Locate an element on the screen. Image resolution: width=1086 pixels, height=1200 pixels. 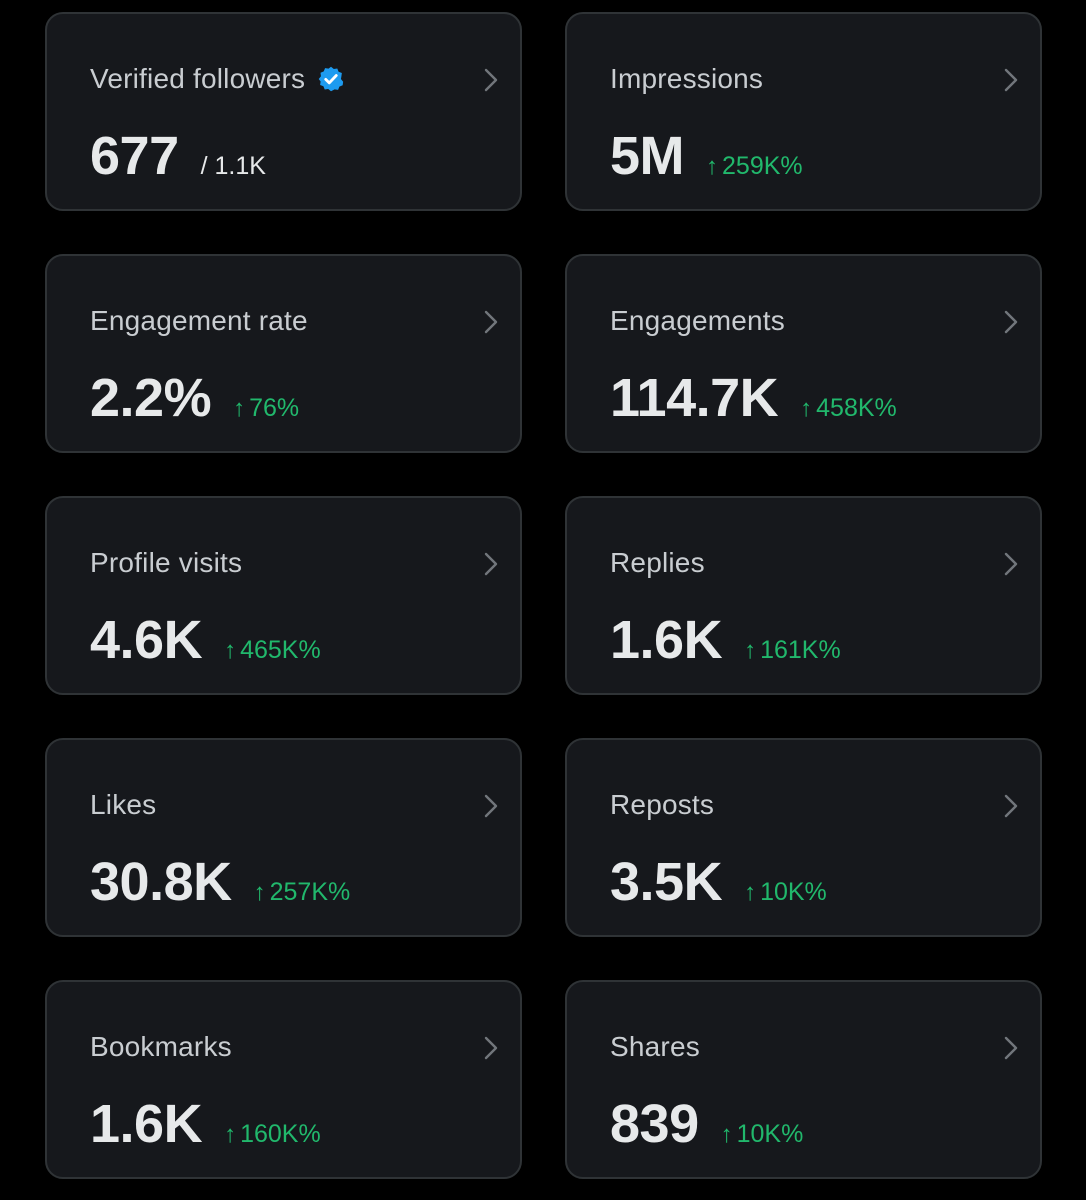
card-reposts: Reposts 3.5K ↑ 10K% is located at coordinates (803, 837).